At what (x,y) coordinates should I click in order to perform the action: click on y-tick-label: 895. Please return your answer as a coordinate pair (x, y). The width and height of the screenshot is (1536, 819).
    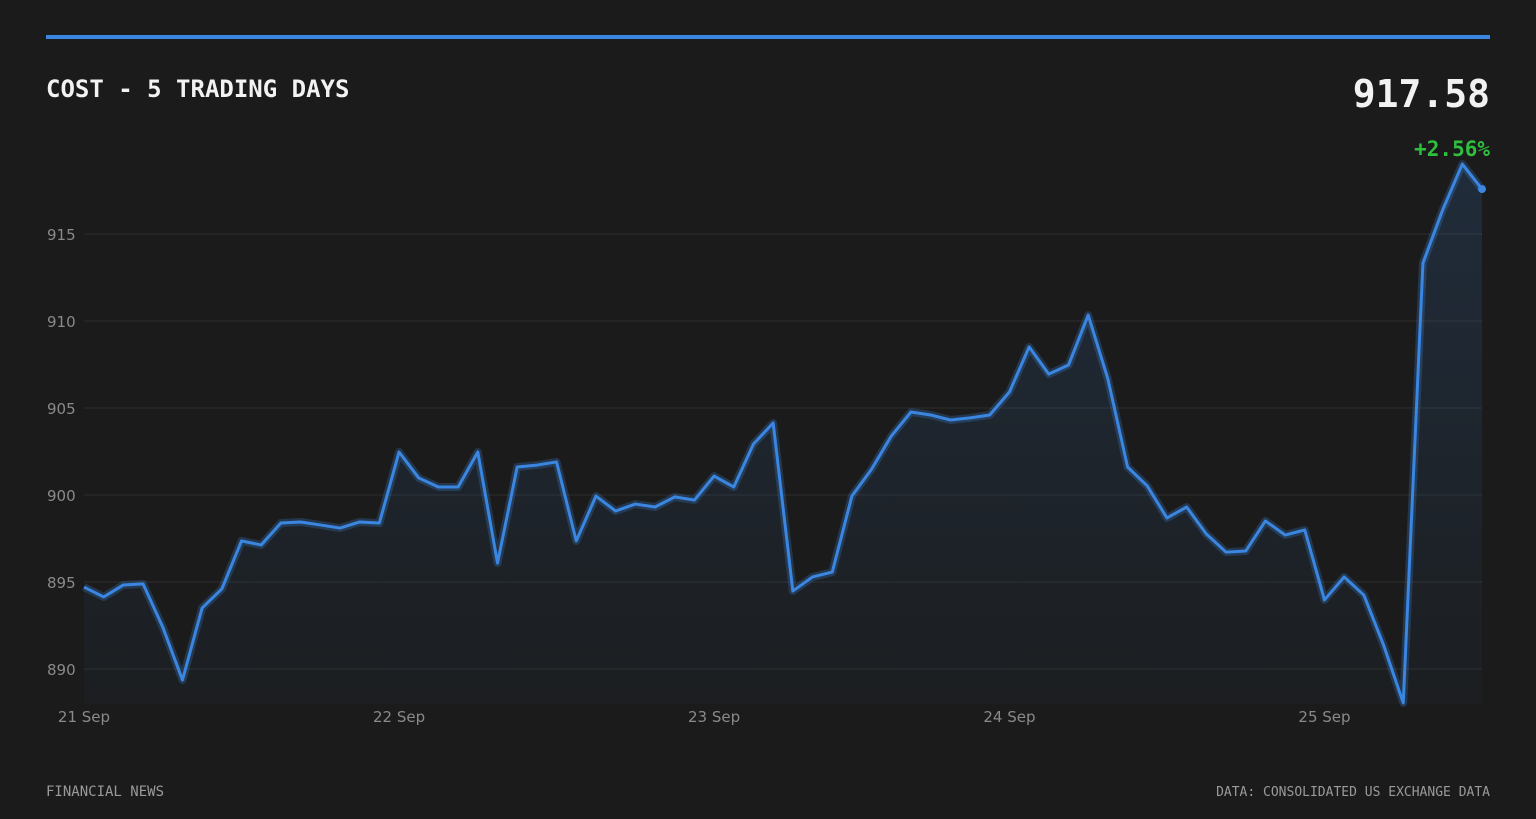
    Looking at the image, I should click on (61, 583).